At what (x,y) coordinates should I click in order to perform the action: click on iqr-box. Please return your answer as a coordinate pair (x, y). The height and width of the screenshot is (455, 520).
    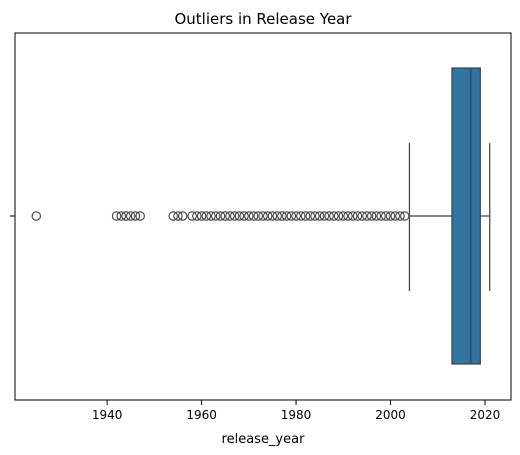
    Looking at the image, I should click on (466, 216).